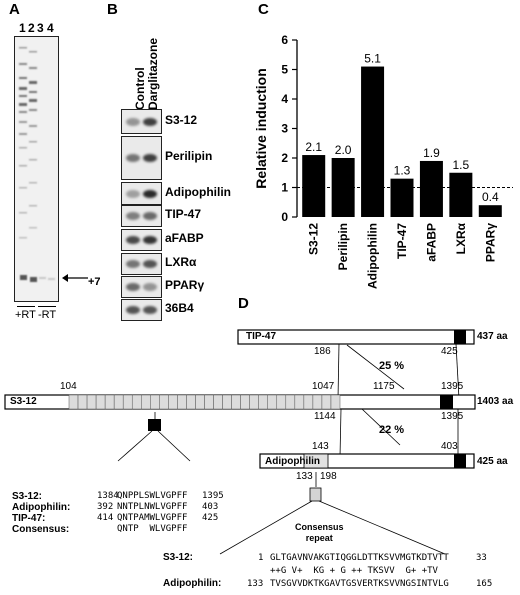 Image resolution: width=520 pixels, height=595 pixels. I want to click on minus-rt-label: -RT, so click(47, 315).